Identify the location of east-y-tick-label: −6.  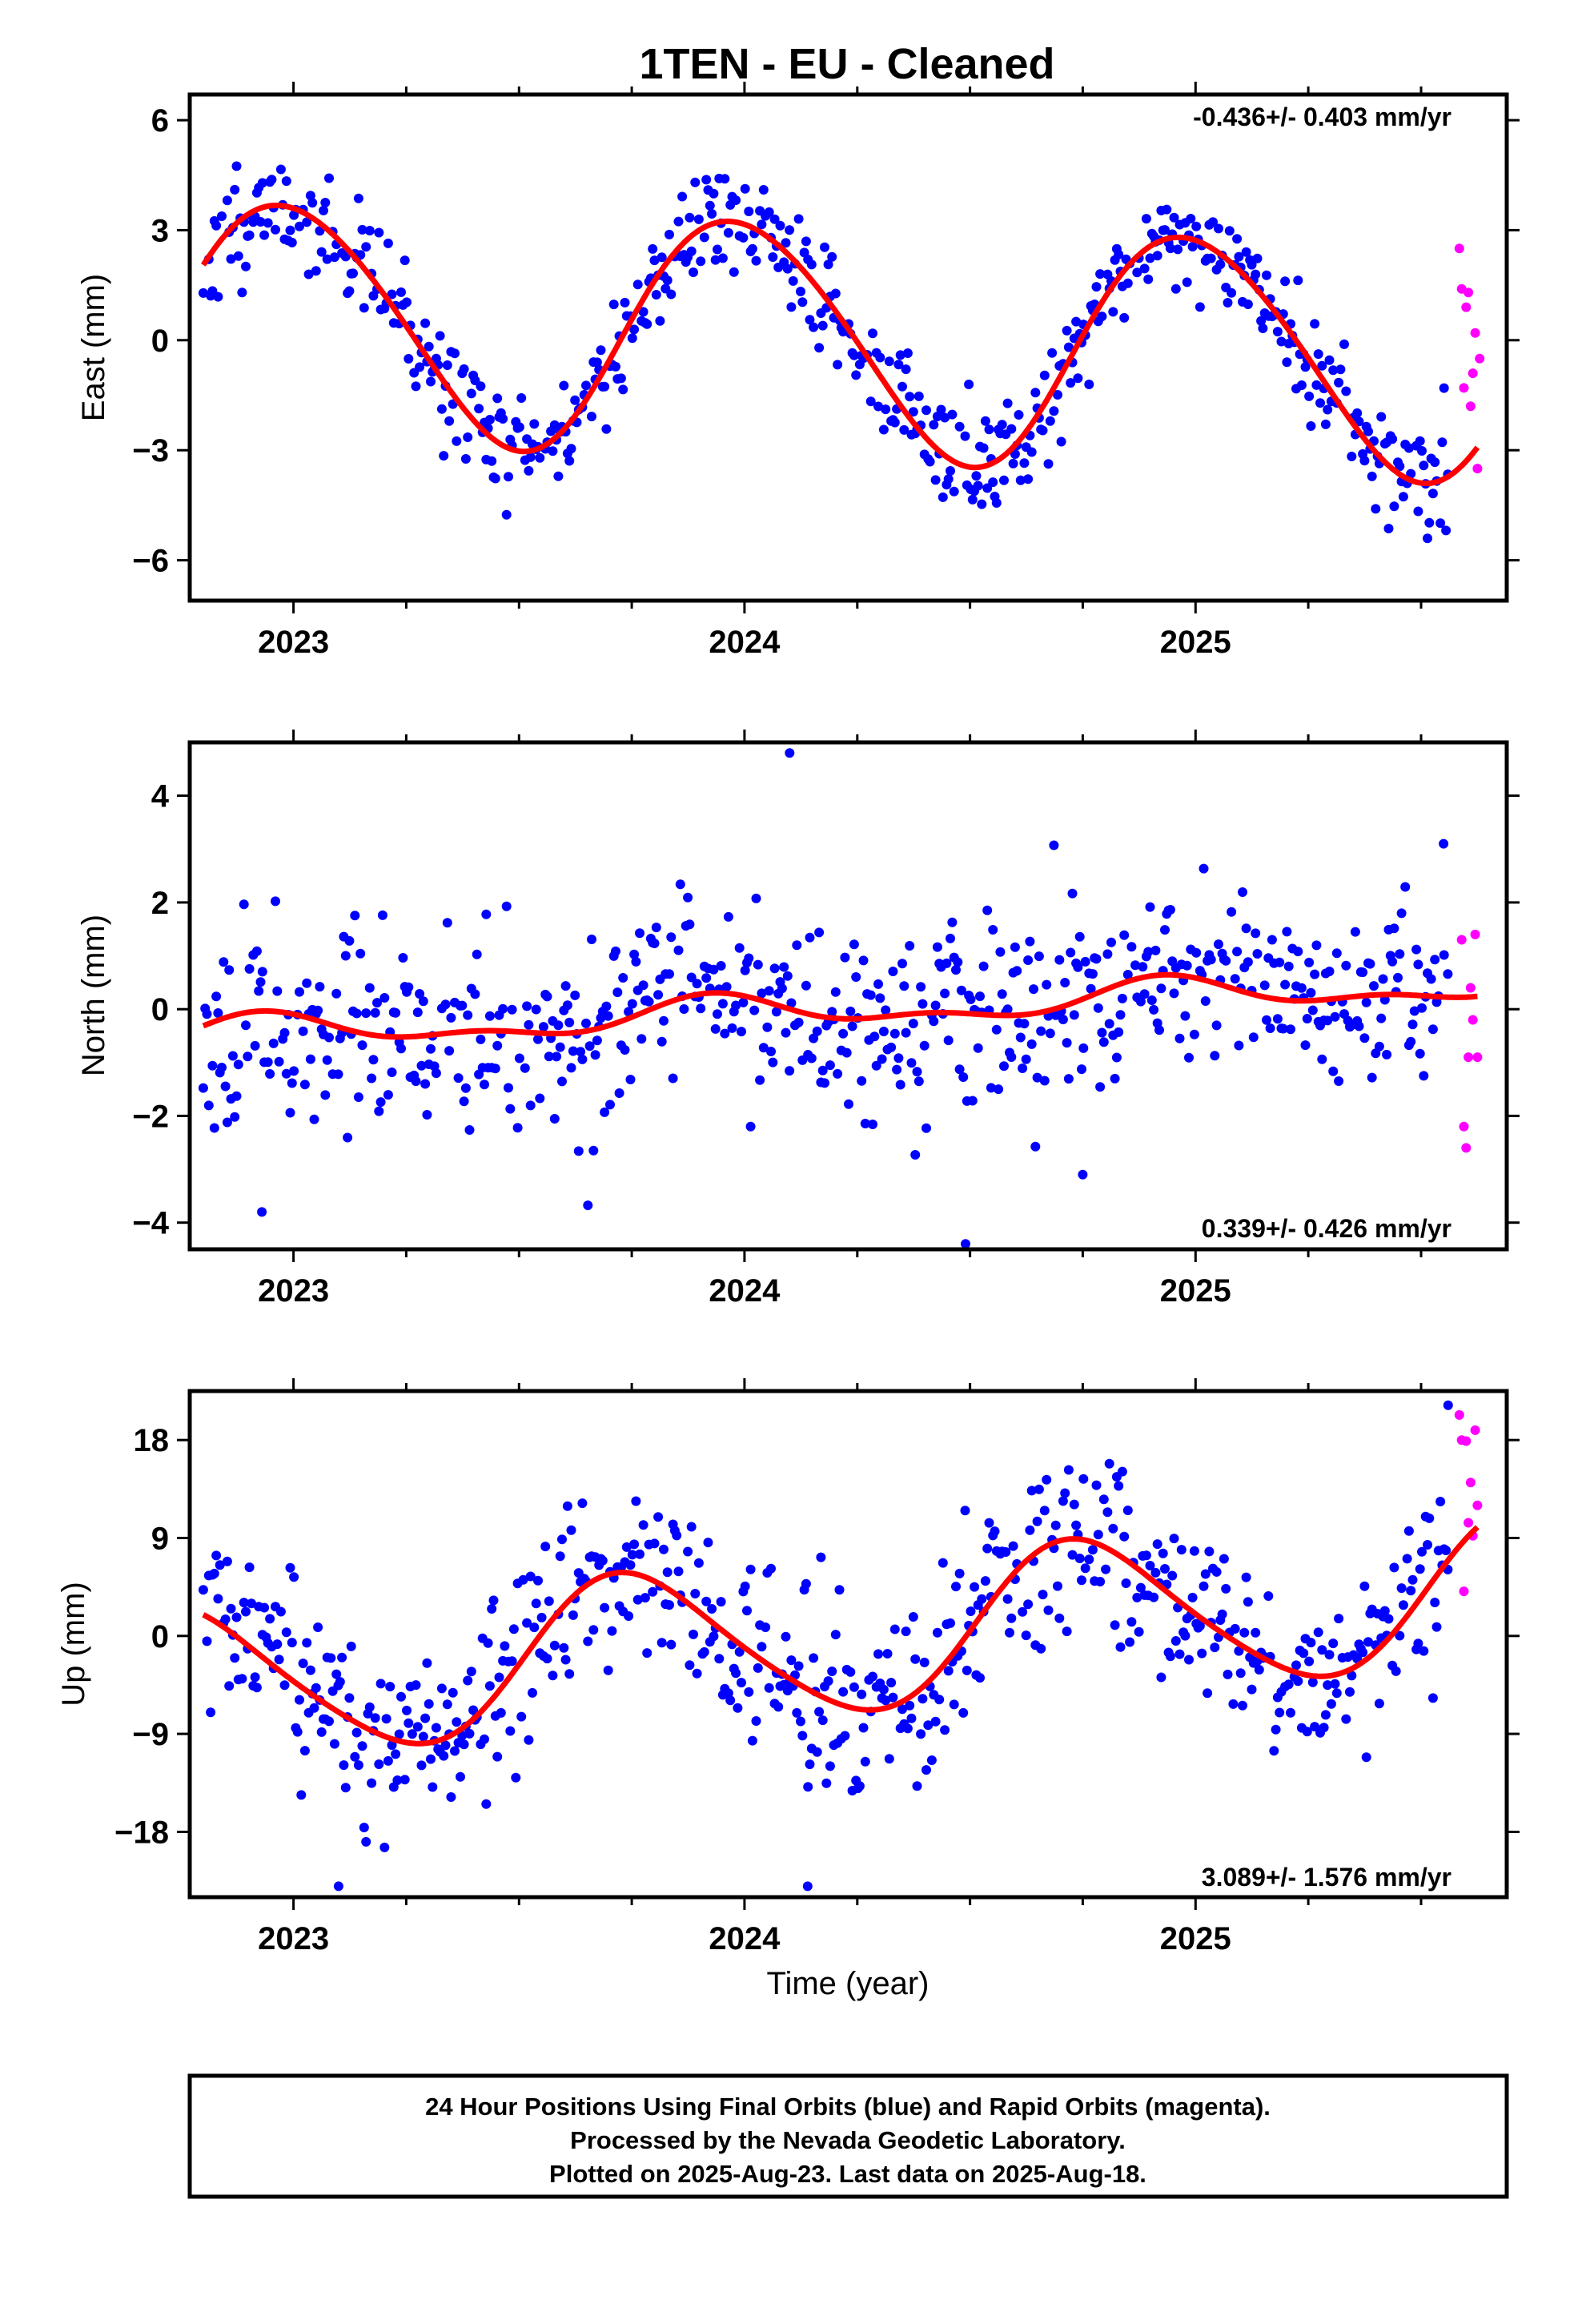
(151, 561).